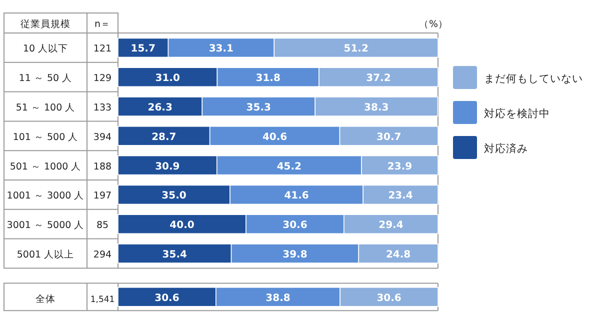  I want to click on text: 85, so click(102, 226).